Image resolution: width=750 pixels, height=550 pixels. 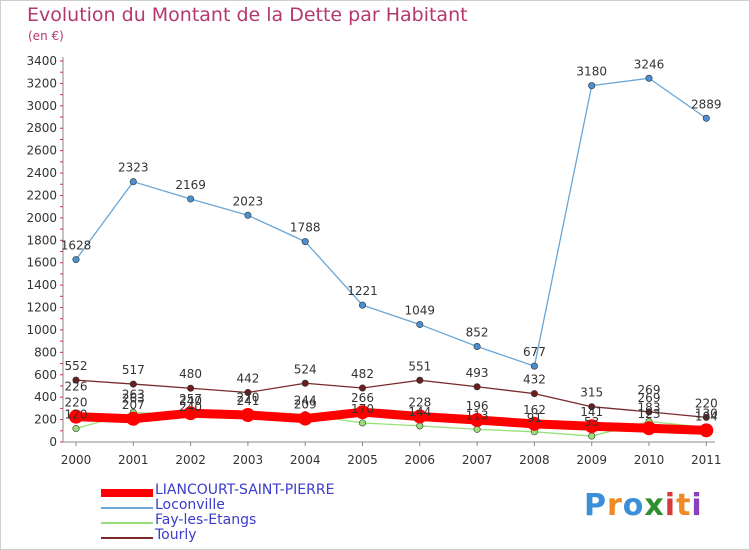 What do you see at coordinates (76, 387) in the screenshot?
I see `data-label-extra: 226` at bounding box center [76, 387].